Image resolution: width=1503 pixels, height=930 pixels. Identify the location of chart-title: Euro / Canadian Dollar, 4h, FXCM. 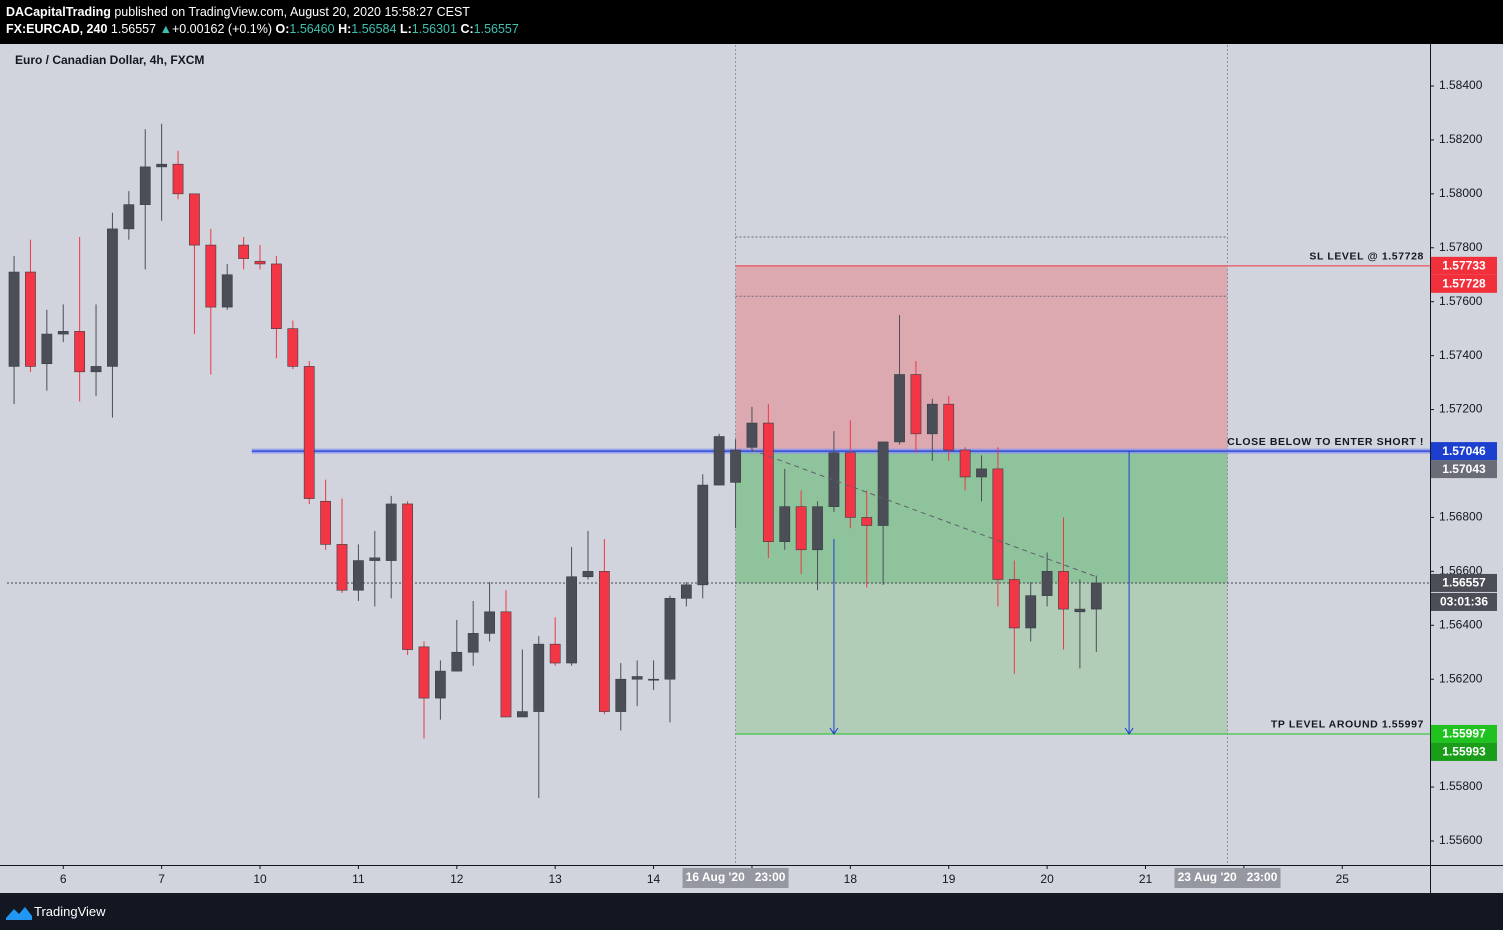
(109, 60).